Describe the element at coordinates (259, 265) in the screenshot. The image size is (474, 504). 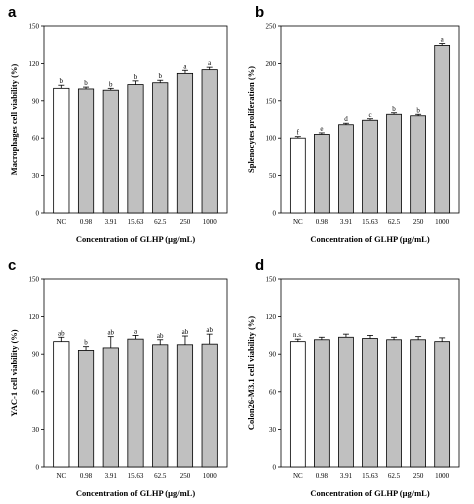
I see `panel-letter: d` at that location.